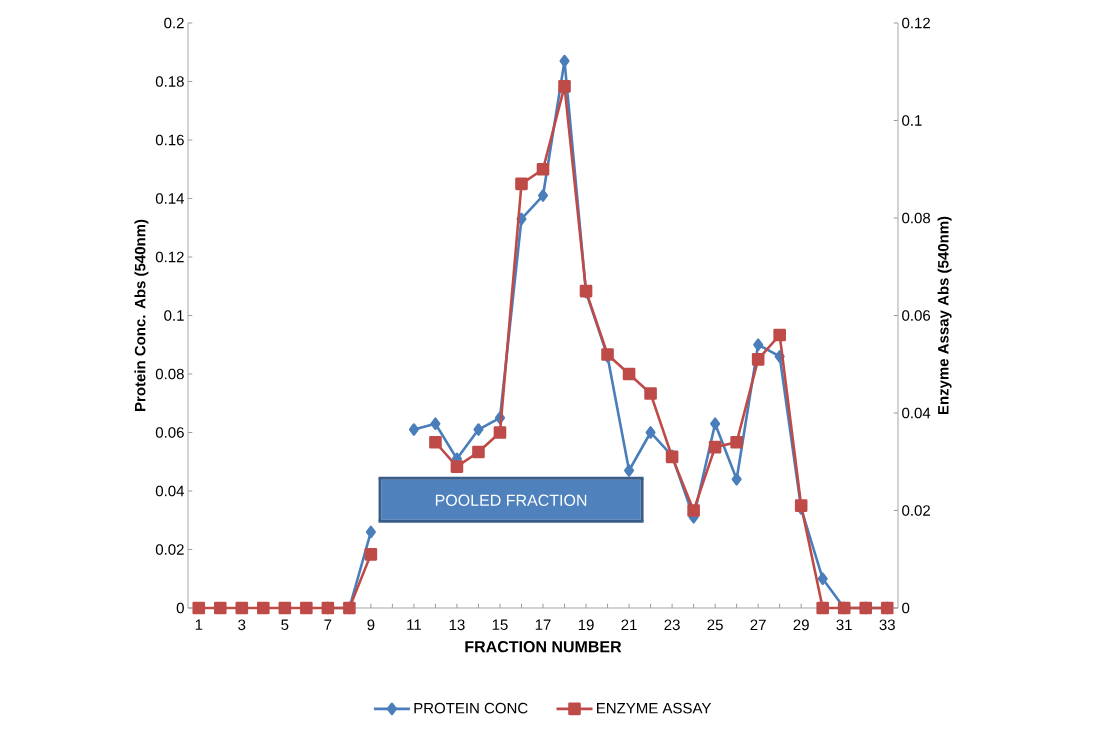 This screenshot has width=1103, height=752. Describe the element at coordinates (169, 257) in the screenshot. I see `y-tick-label: 0.12` at that location.